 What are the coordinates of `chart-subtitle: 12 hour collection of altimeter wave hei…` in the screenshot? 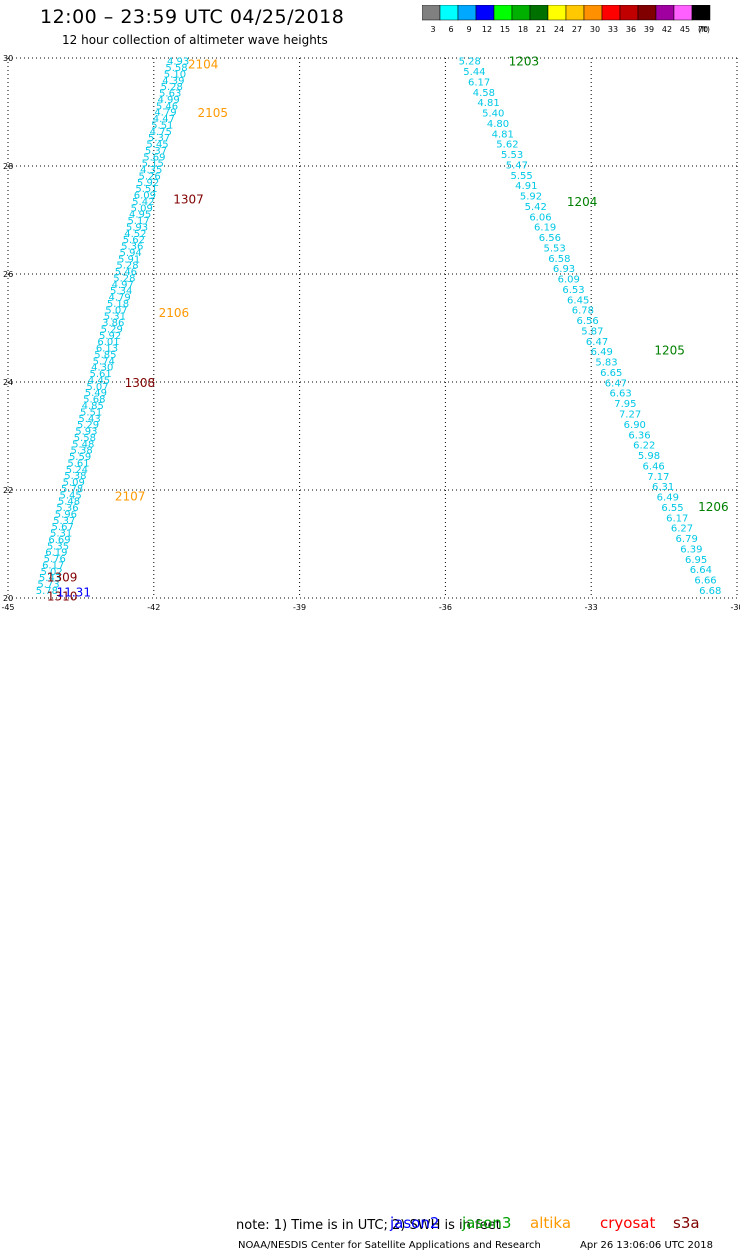 It's located at (195, 40).